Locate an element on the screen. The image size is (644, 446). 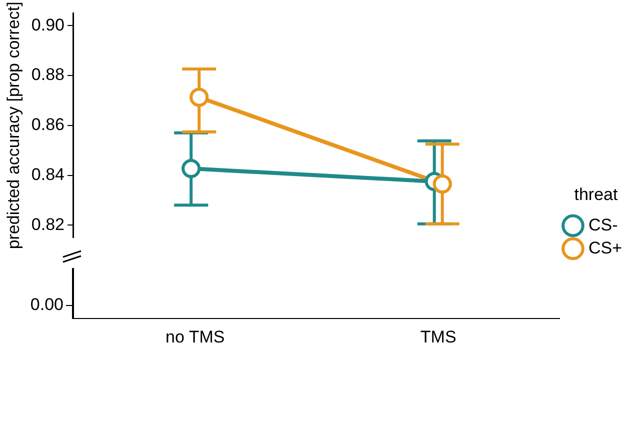
x-tick-label: TMS is located at coordinates (438, 336).